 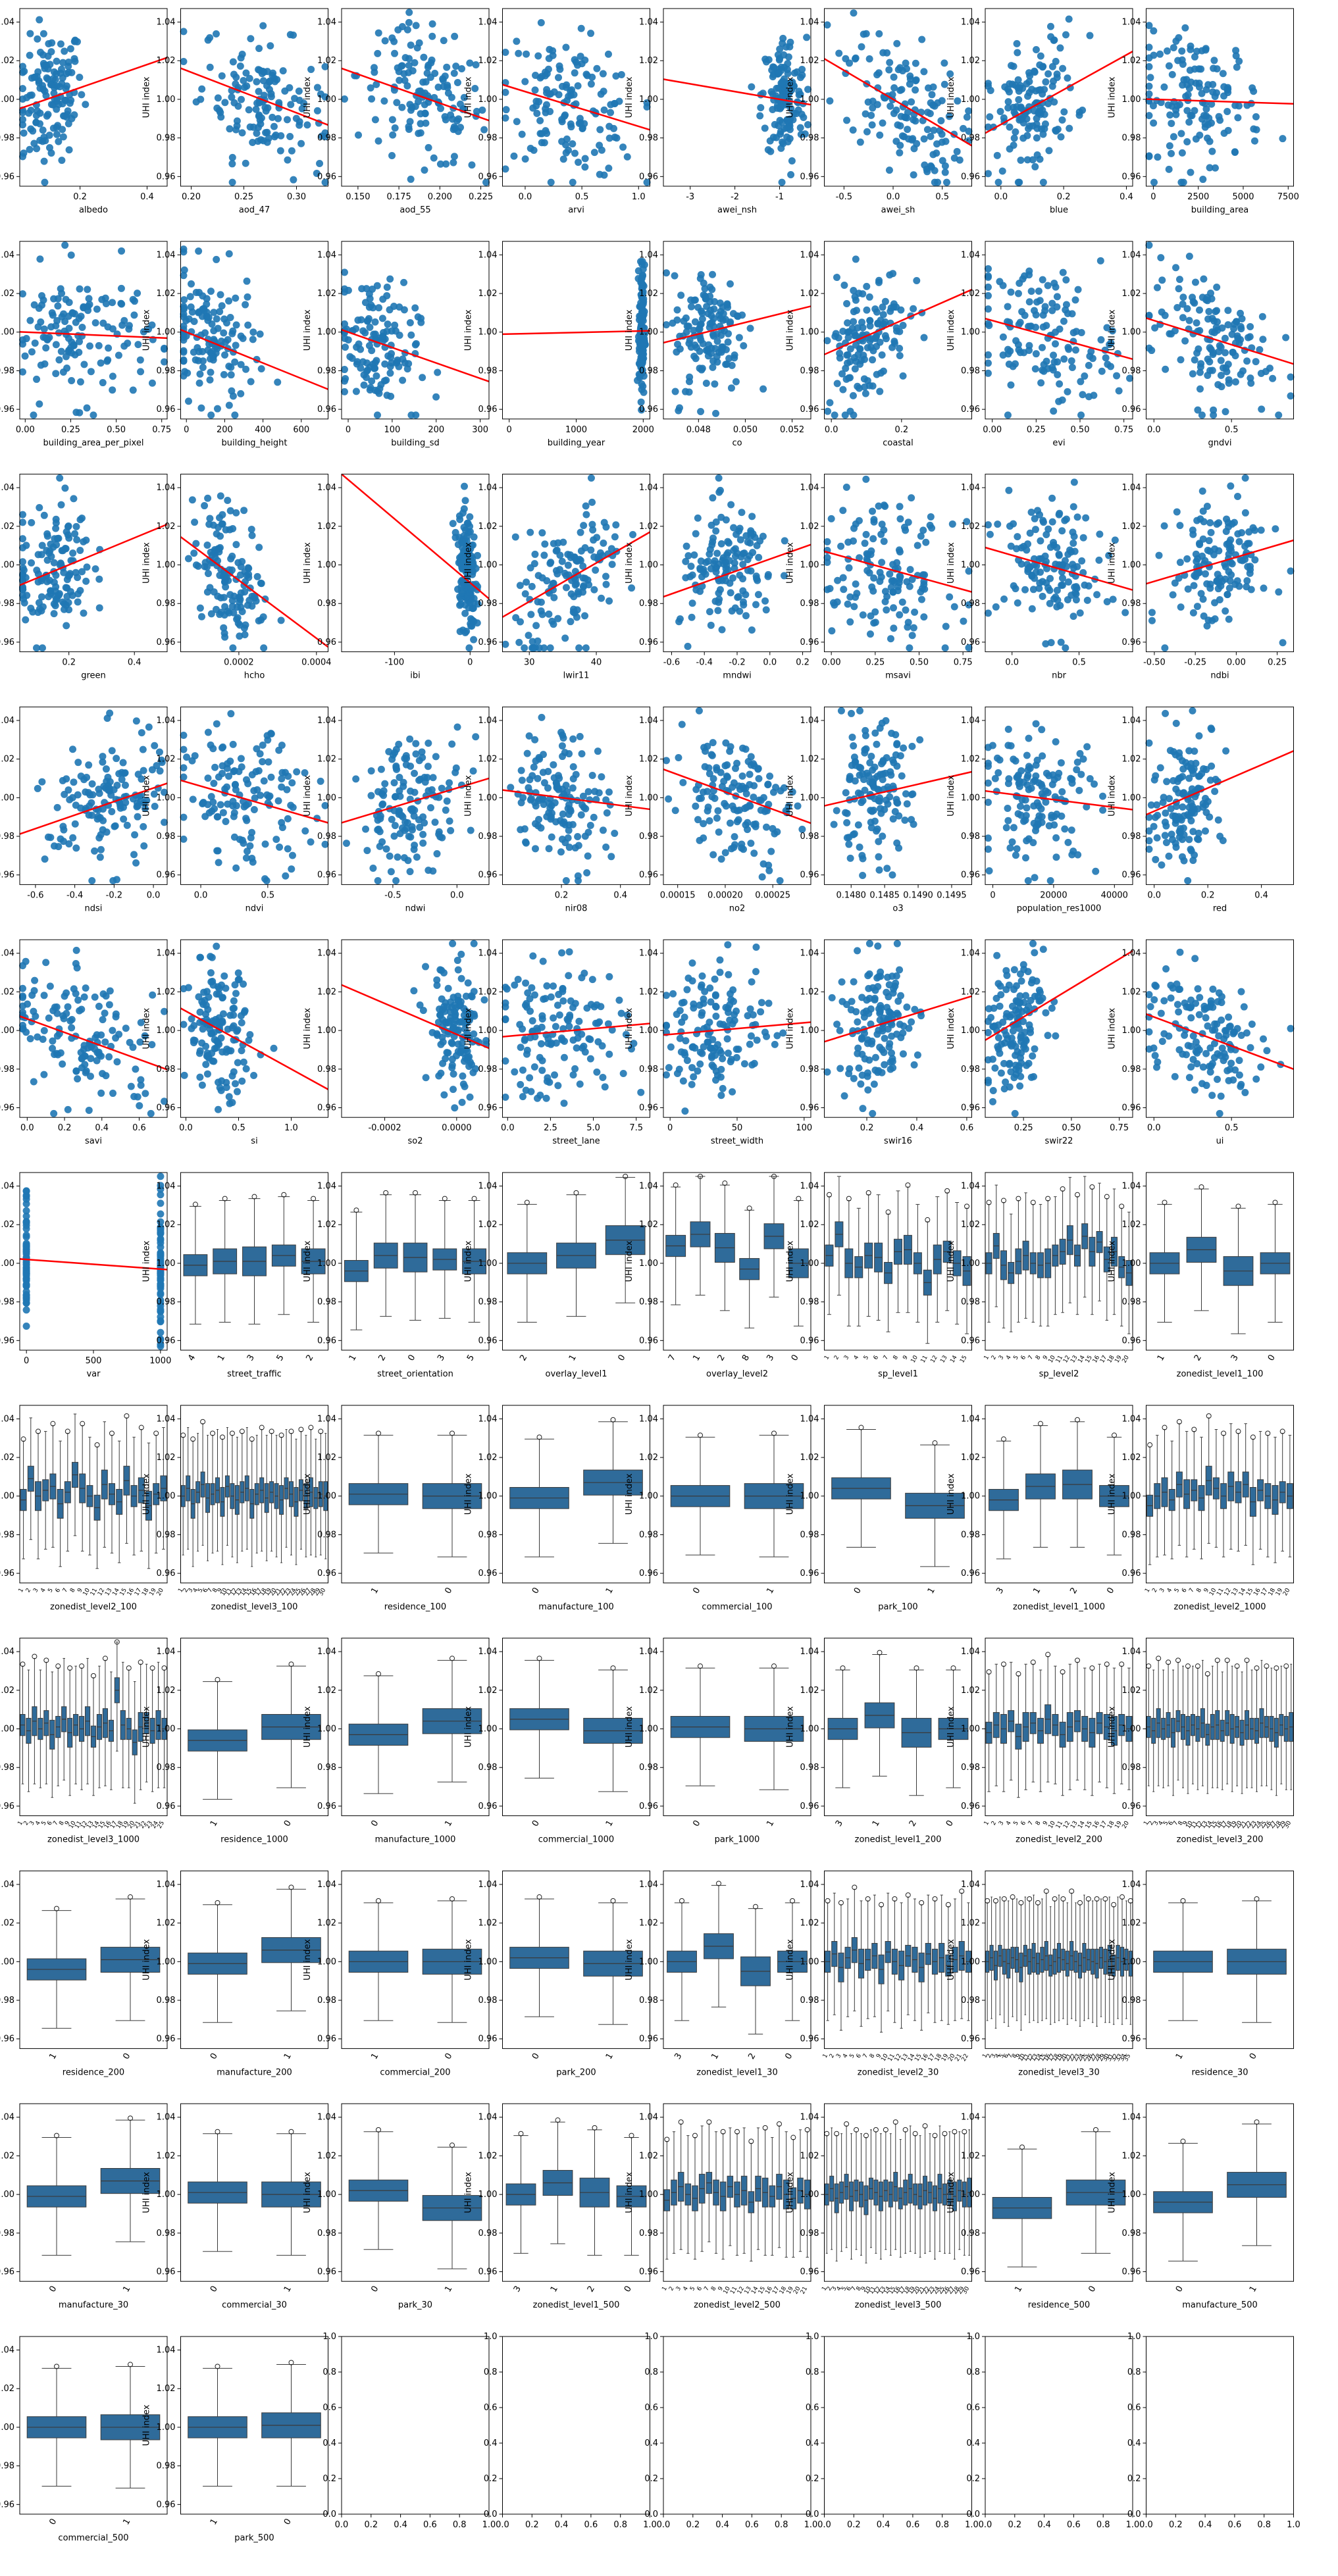 I want to click on x-tick-label: 0.0, so click(x=831, y=430).